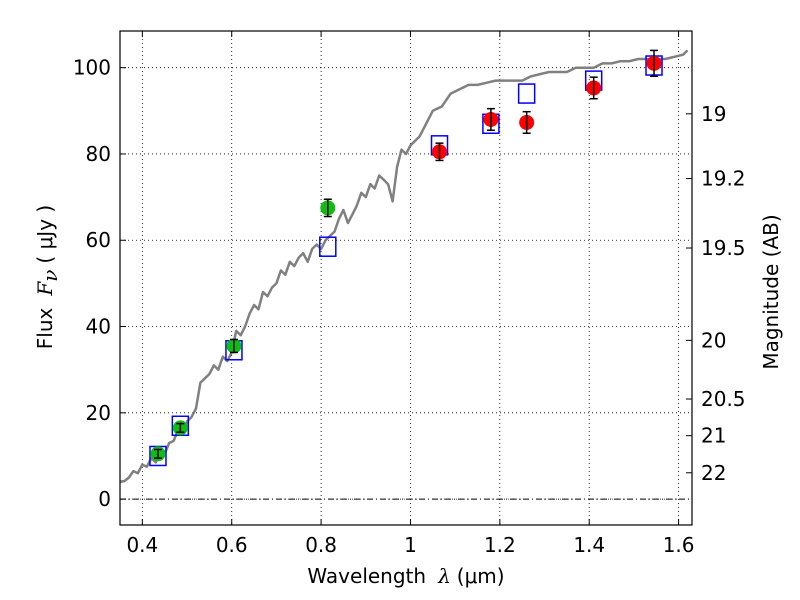 Image resolution: width=800 pixels, height=600 pixels. What do you see at coordinates (321, 545) in the screenshot?
I see `x-tick-label: 0.8` at bounding box center [321, 545].